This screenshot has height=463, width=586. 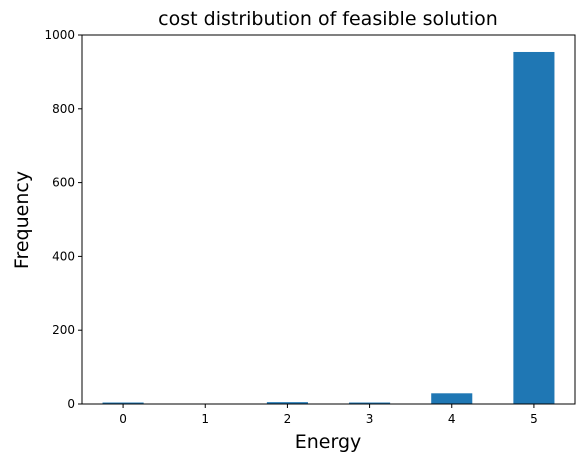 What do you see at coordinates (328, 19) in the screenshot?
I see `chart-title: cost distribution of feasible solution` at bounding box center [328, 19].